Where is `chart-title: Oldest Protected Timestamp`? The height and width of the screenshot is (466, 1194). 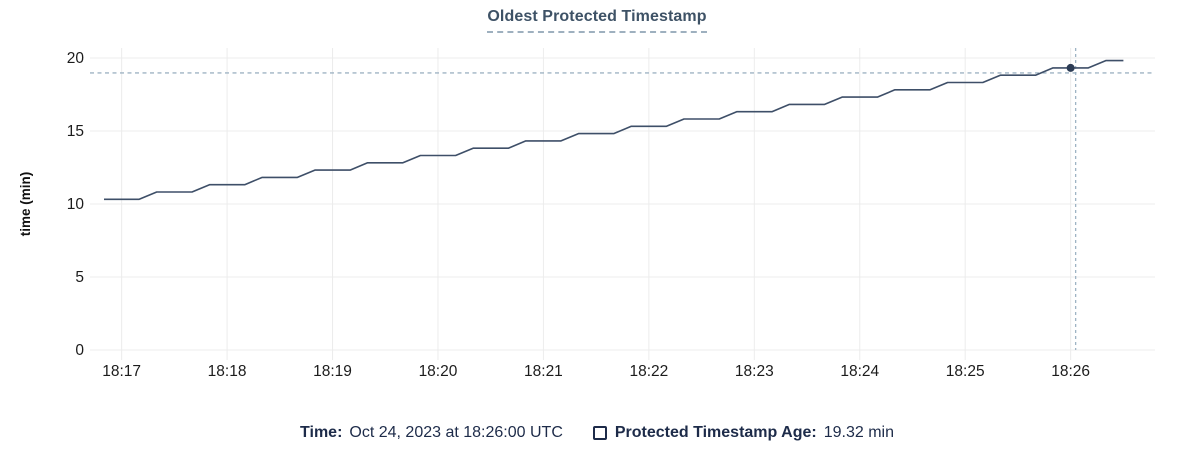 chart-title: Oldest Protected Timestamp is located at coordinates (597, 20).